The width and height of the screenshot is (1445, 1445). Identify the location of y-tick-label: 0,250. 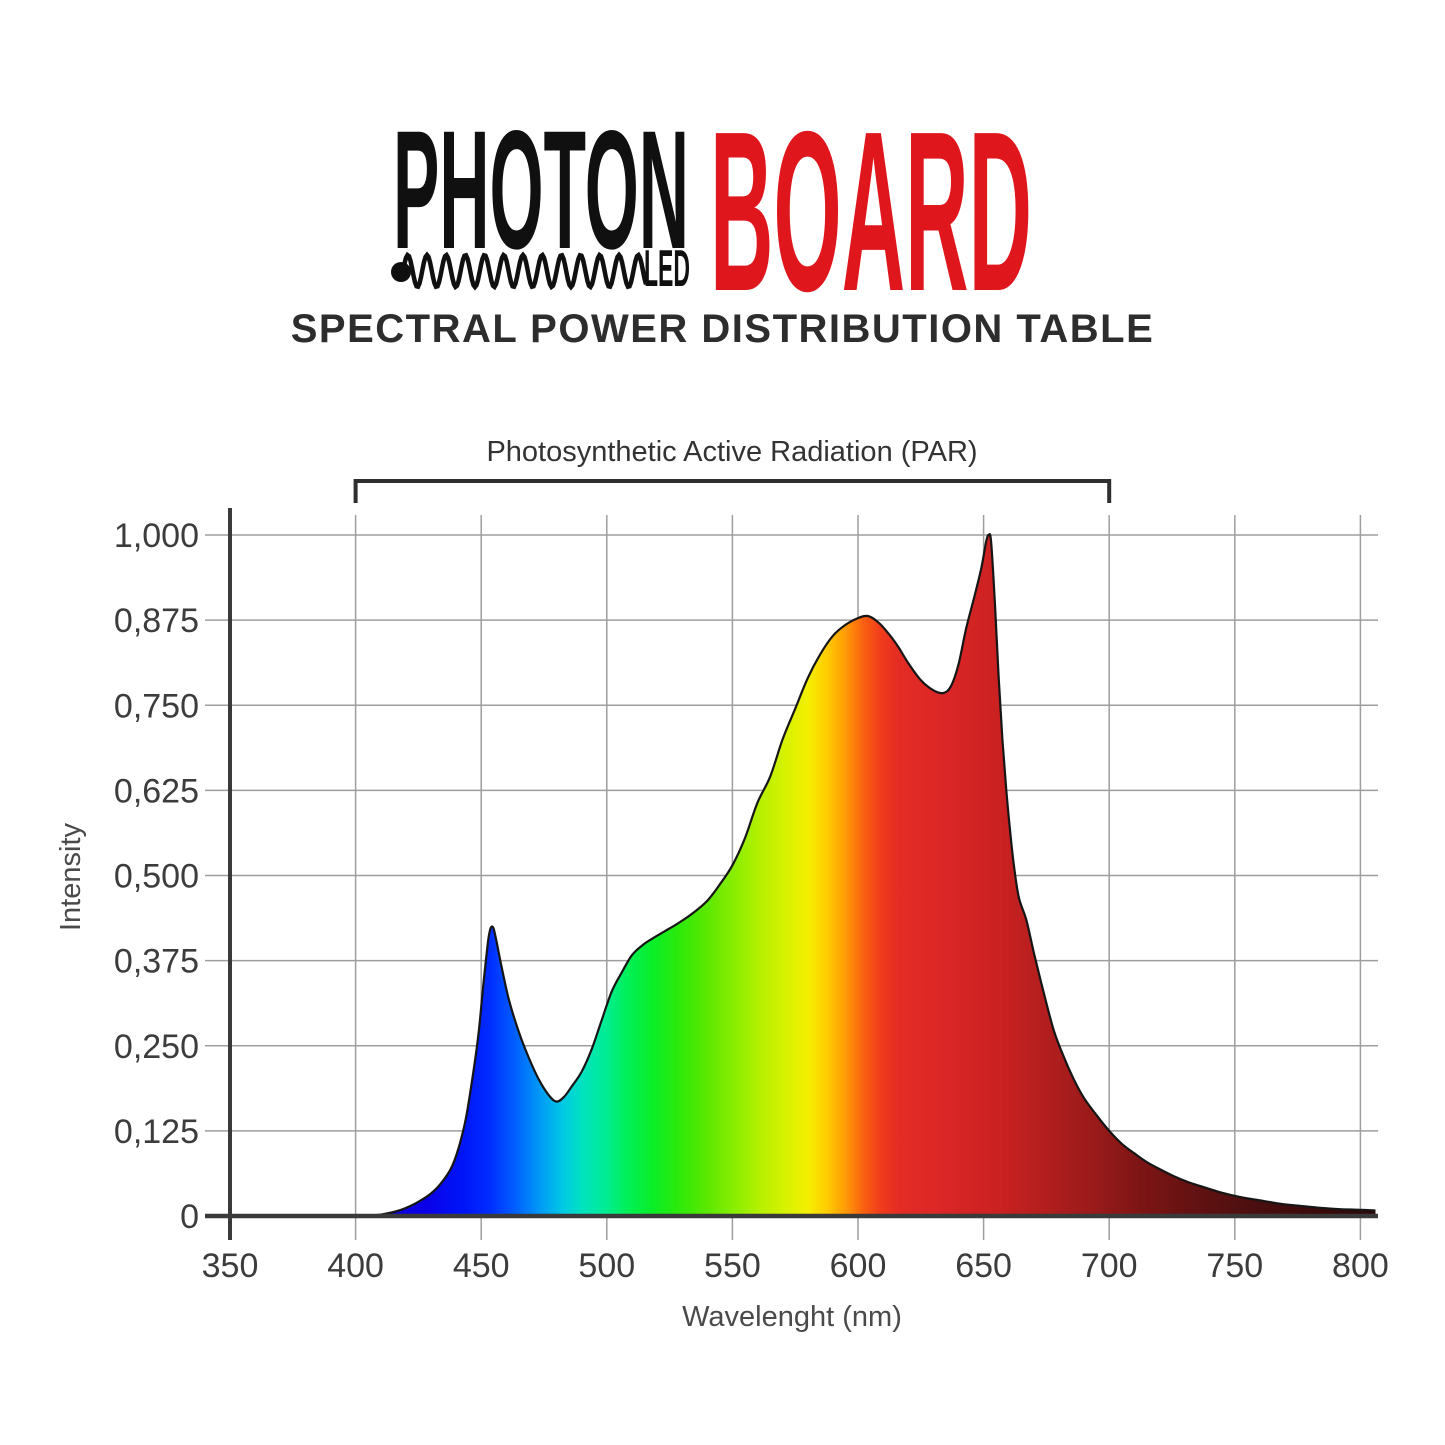
(156, 1047).